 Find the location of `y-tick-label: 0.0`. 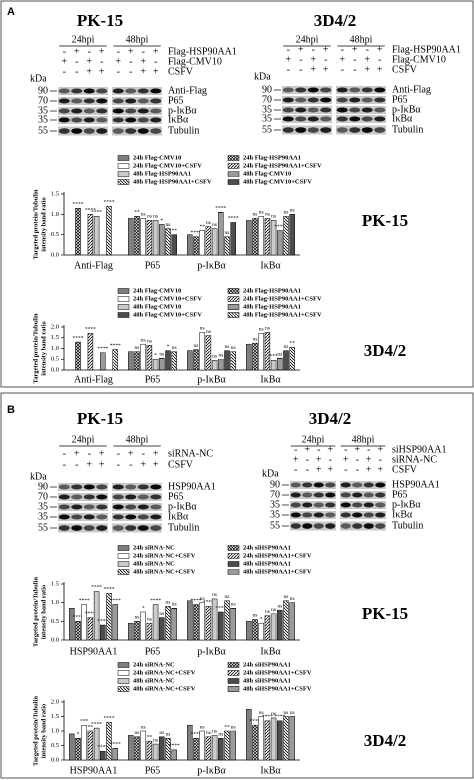

y-tick-label: 0.0 is located at coordinates (55, 639).